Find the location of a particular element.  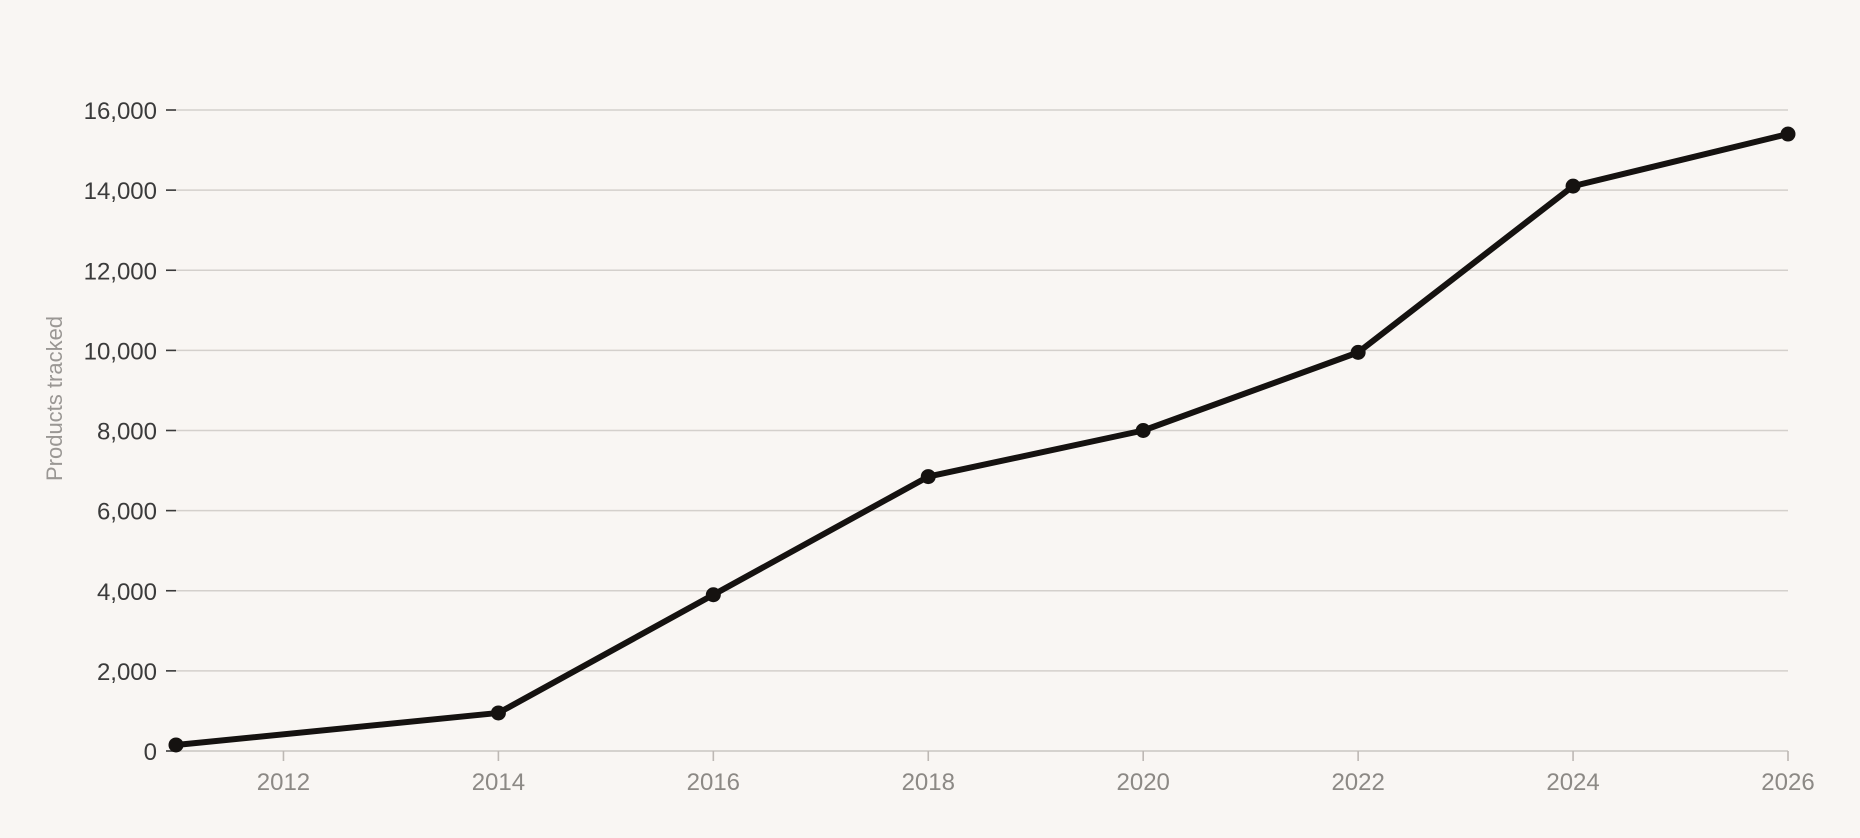

x-tick-label: 2024 is located at coordinates (1572, 782).